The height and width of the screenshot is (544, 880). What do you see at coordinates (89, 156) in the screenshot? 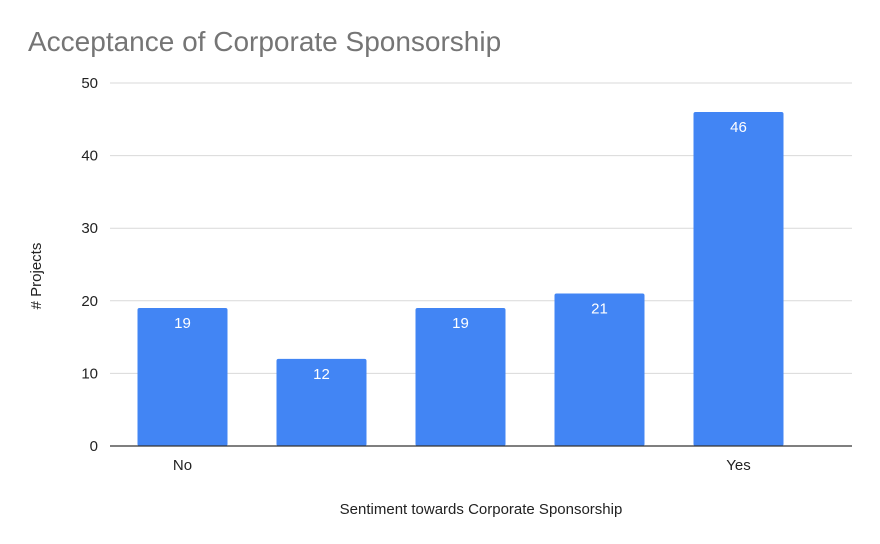
I see `y-tick-label: 40` at bounding box center [89, 156].